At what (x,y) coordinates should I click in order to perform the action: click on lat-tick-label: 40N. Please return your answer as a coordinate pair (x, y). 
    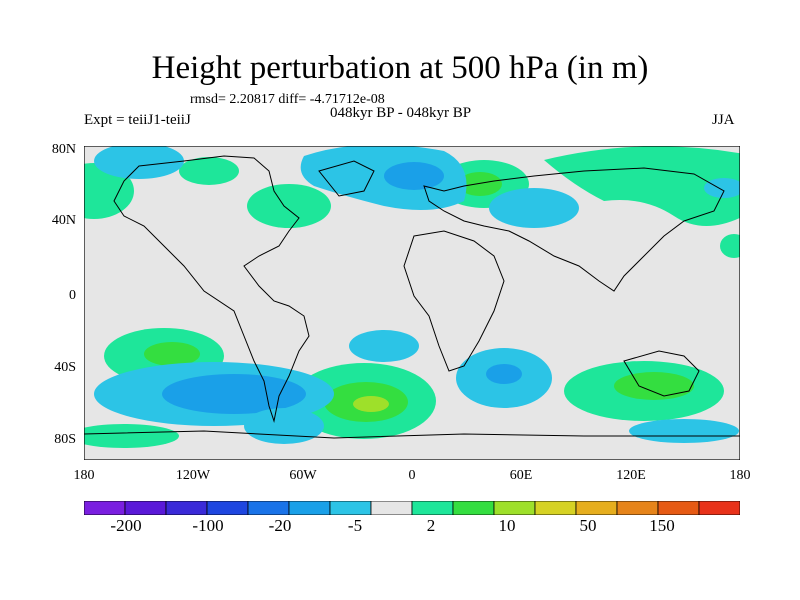
    Looking at the image, I should click on (63, 220).